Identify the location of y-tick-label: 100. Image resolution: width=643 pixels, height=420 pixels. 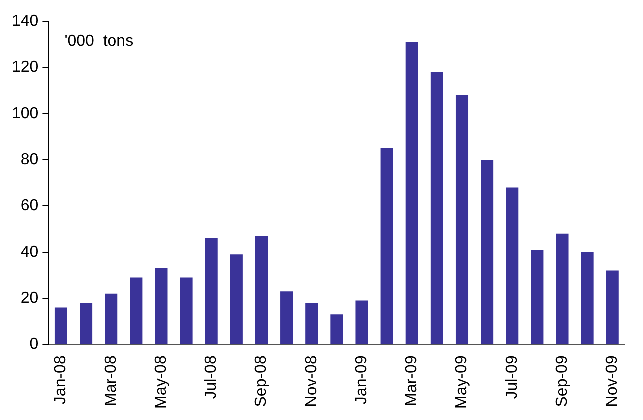
(25, 113).